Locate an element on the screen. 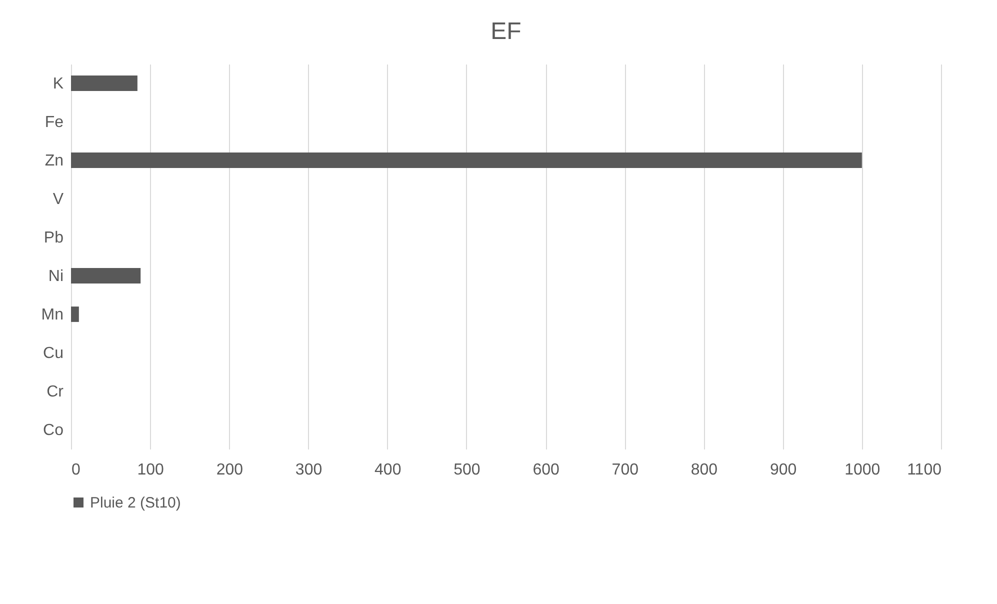  x-tick-label: 300 is located at coordinates (308, 470).